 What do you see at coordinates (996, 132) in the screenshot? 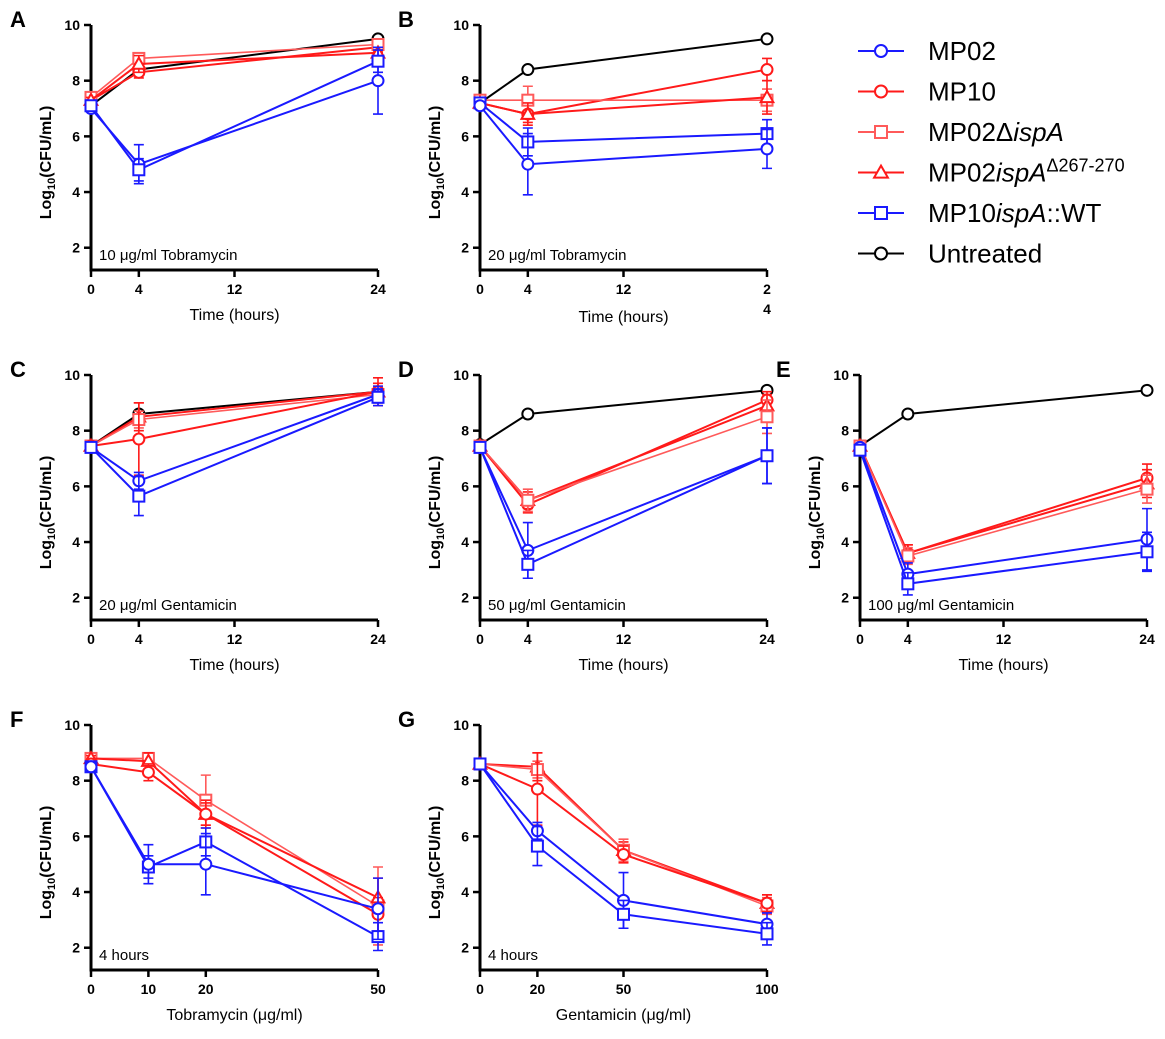
I see `legend-label: MP02ΔispA` at bounding box center [996, 132].